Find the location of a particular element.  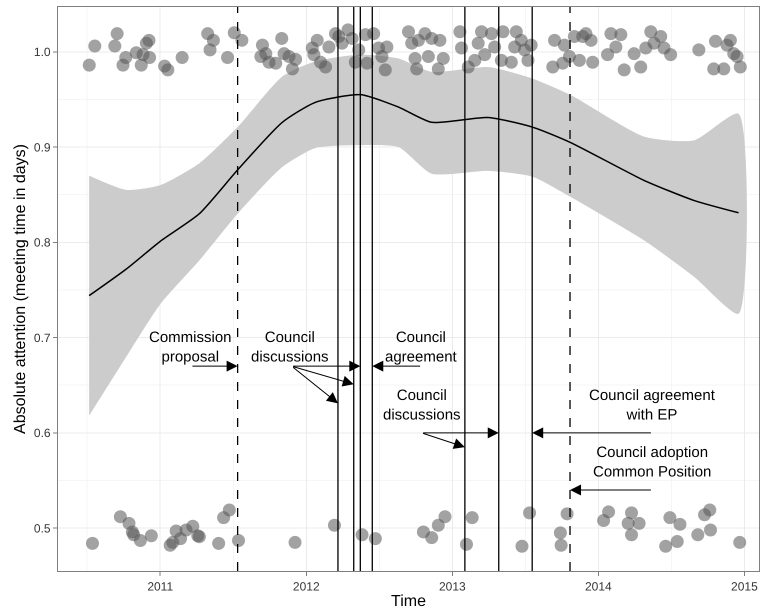

ref-line-label: Council adoption Common Position is located at coordinates (652, 462).